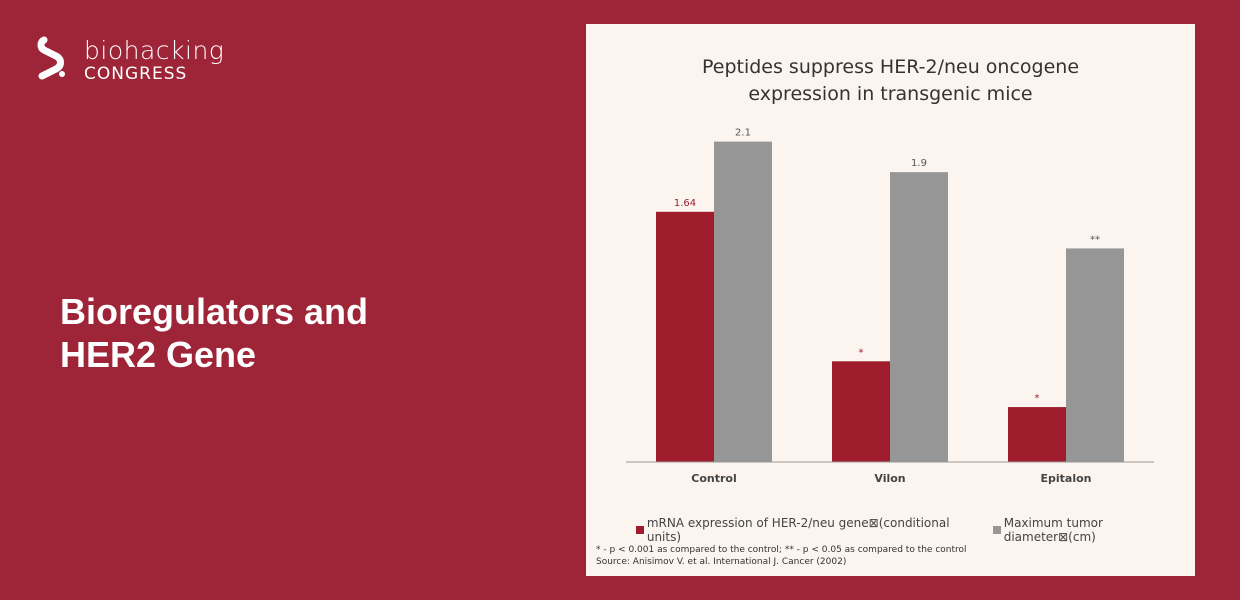  I want to click on chart-title-line-2: expression in transgenic mice, so click(890, 94).